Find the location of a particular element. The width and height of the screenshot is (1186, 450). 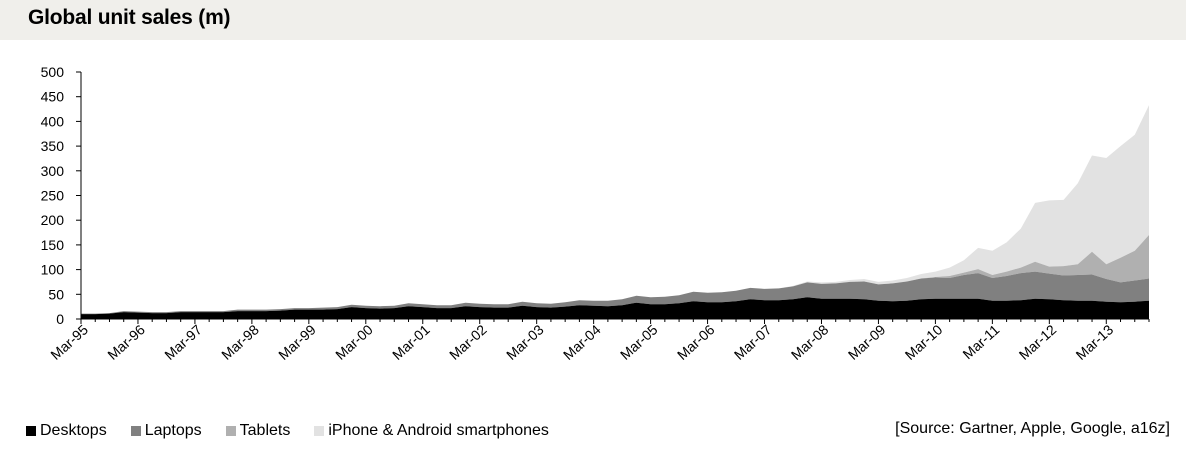

x-tick-label: Mar-99 is located at coordinates (297, 342).